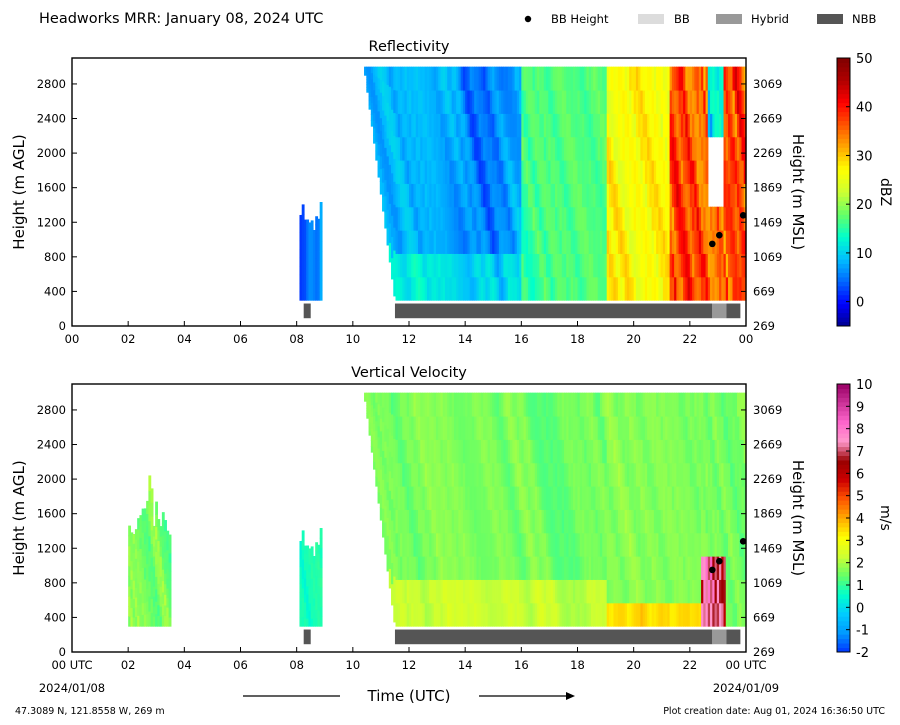 This screenshot has height=725, width=900. Describe the element at coordinates (409, 373) in the screenshot. I see `panel-title-velocity: Vertical Velocity` at that location.